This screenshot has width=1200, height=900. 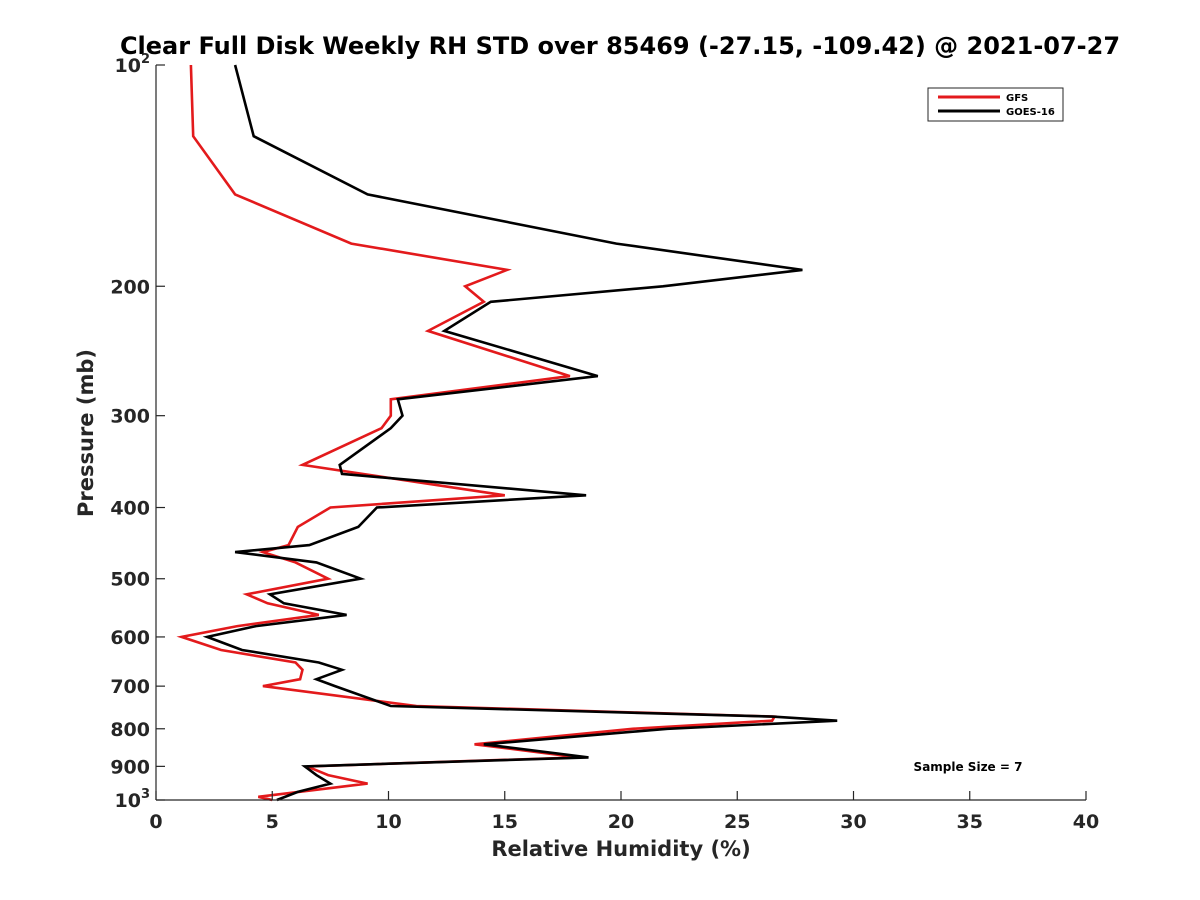 I want to click on y-tick-label: 400, so click(x=130, y=509).